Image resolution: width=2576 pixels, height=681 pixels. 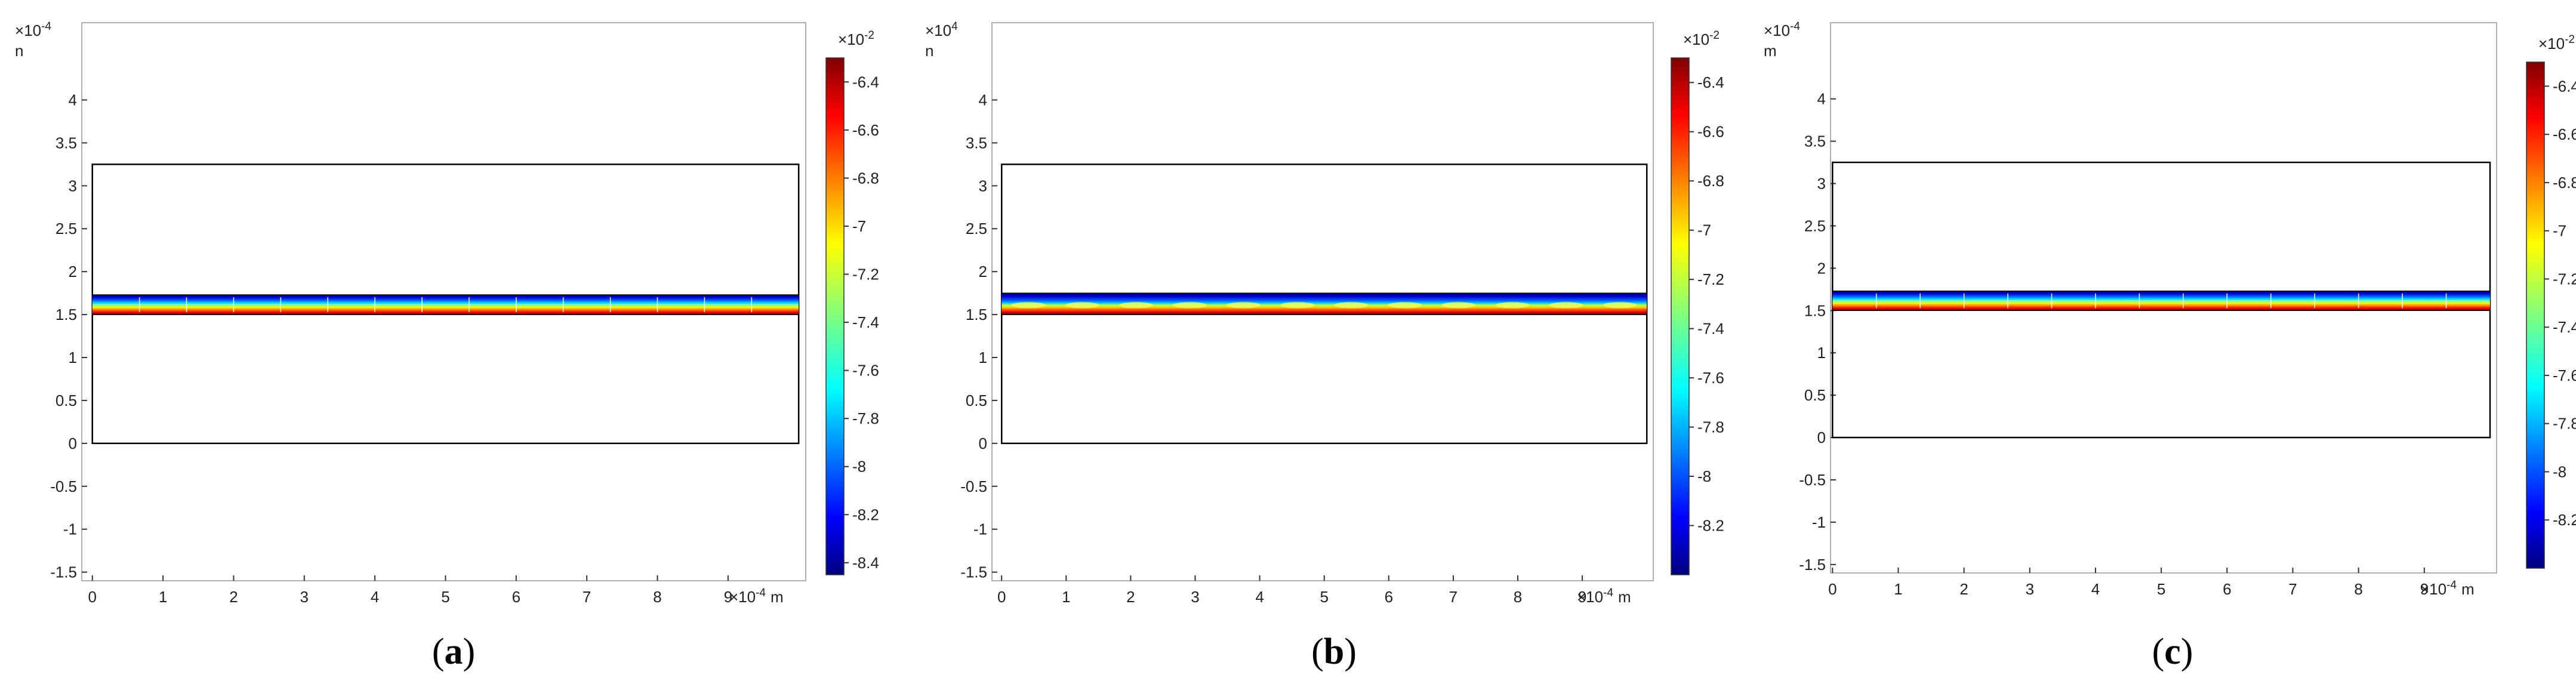 What do you see at coordinates (865, 563) in the screenshot?
I see `colorbar-tick-label: -8.4` at bounding box center [865, 563].